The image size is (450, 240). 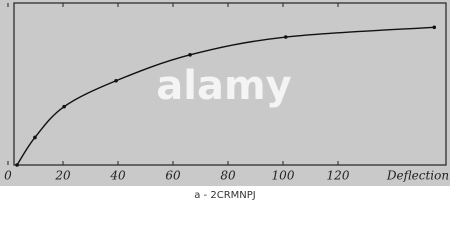 I want to click on footer-strip, so click(x=225, y=194).